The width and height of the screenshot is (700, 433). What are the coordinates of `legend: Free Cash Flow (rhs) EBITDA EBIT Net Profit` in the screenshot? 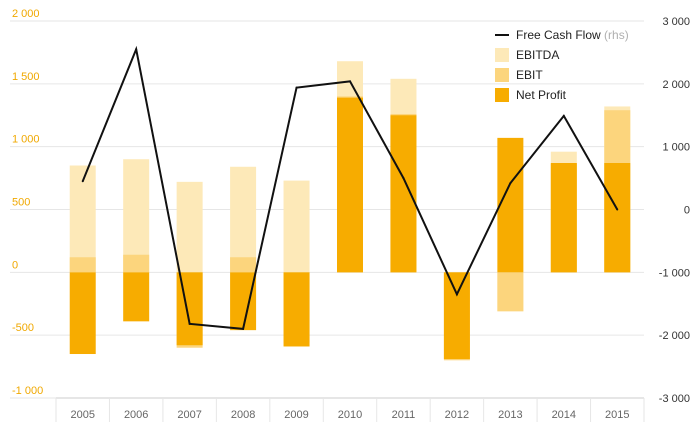 It's located at (562, 65).